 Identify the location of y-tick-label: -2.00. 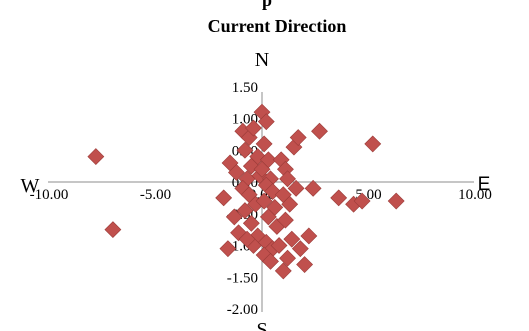
(242, 310).